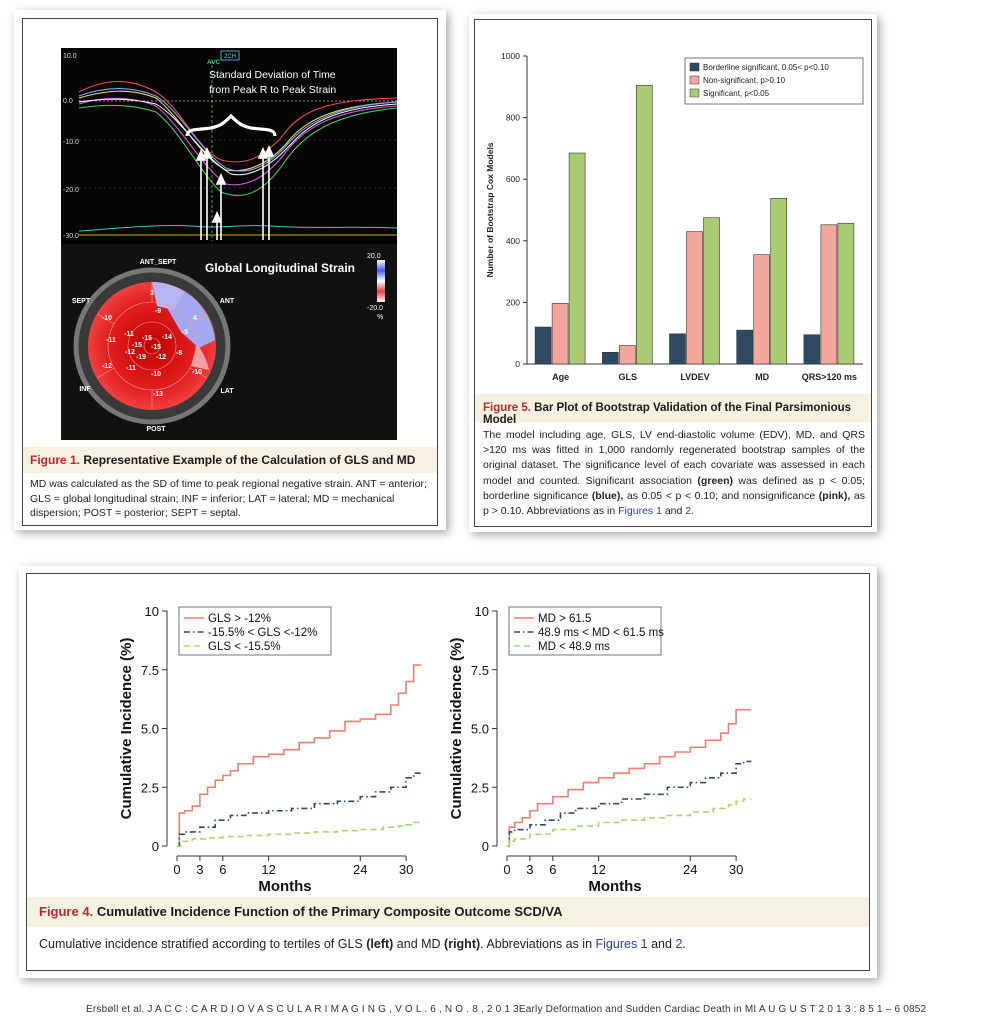 Image resolution: width=1005 pixels, height=1024 pixels. I want to click on legend-label: Borderline significant, 0.05< p<0.10, so click(766, 67).